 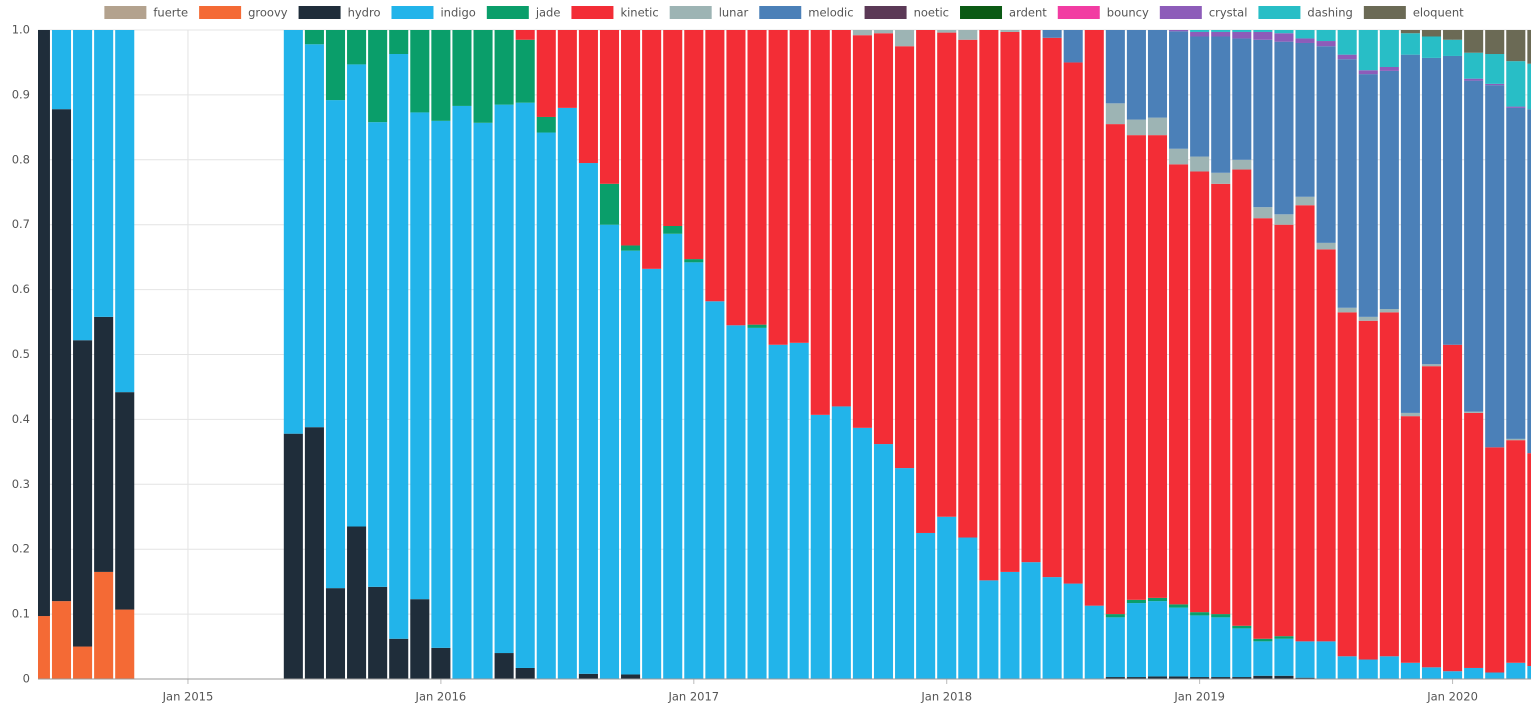 I want to click on legend-label: noetic, so click(x=931, y=13).